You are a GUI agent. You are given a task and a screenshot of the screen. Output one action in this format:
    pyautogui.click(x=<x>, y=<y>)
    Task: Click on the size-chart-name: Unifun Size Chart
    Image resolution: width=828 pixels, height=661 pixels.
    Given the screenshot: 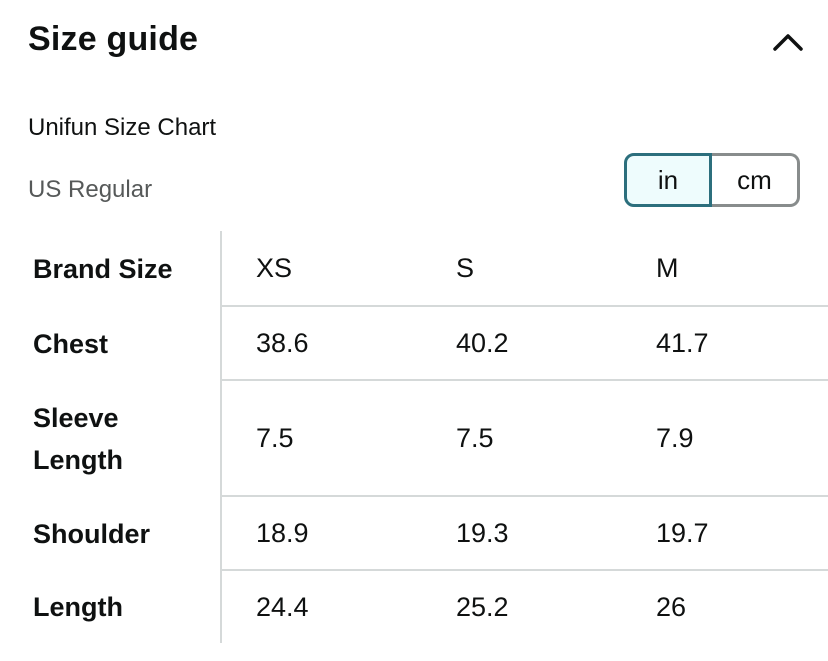 What is the action you would take?
    pyautogui.click(x=122, y=127)
    